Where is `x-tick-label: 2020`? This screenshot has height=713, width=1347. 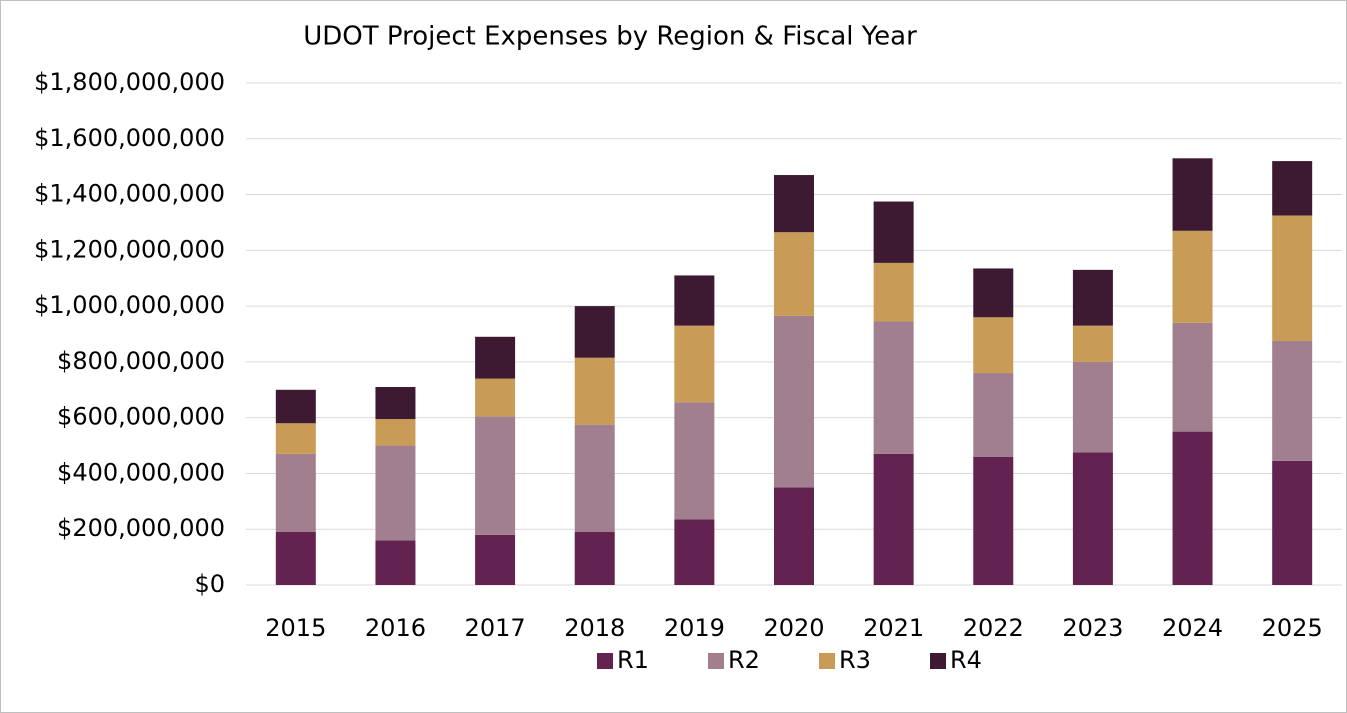 x-tick-label: 2020 is located at coordinates (793, 628).